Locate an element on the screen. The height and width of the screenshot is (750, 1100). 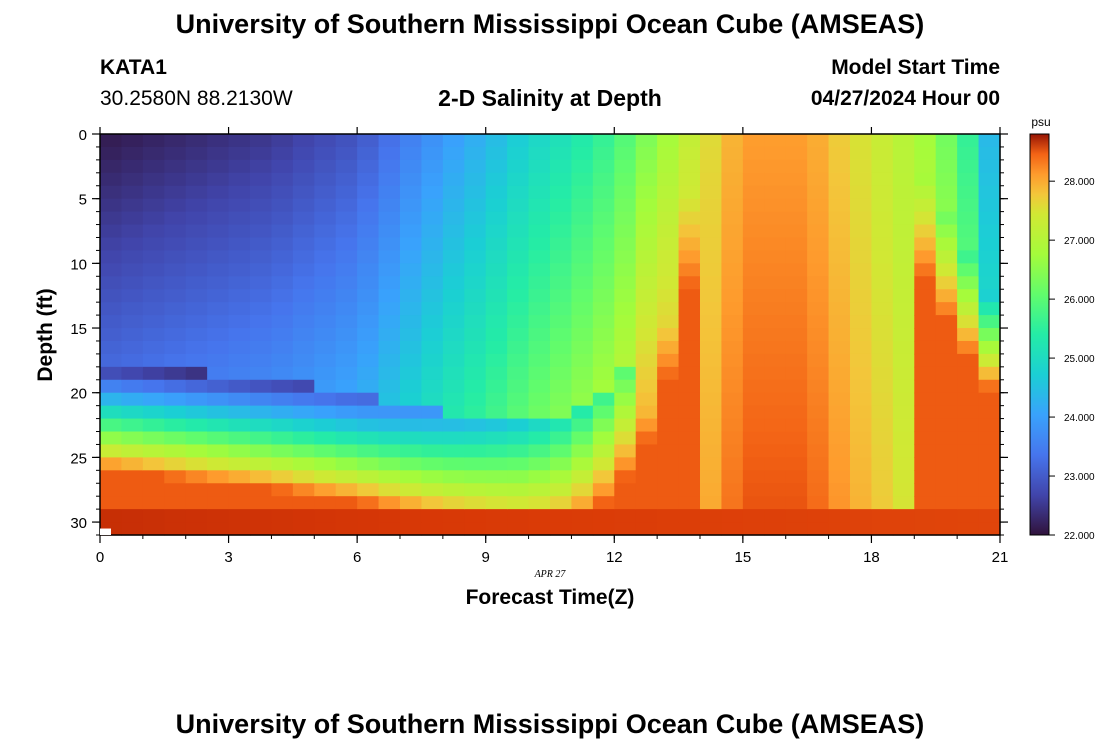
y-tick-label: 25 is located at coordinates (78, 458).